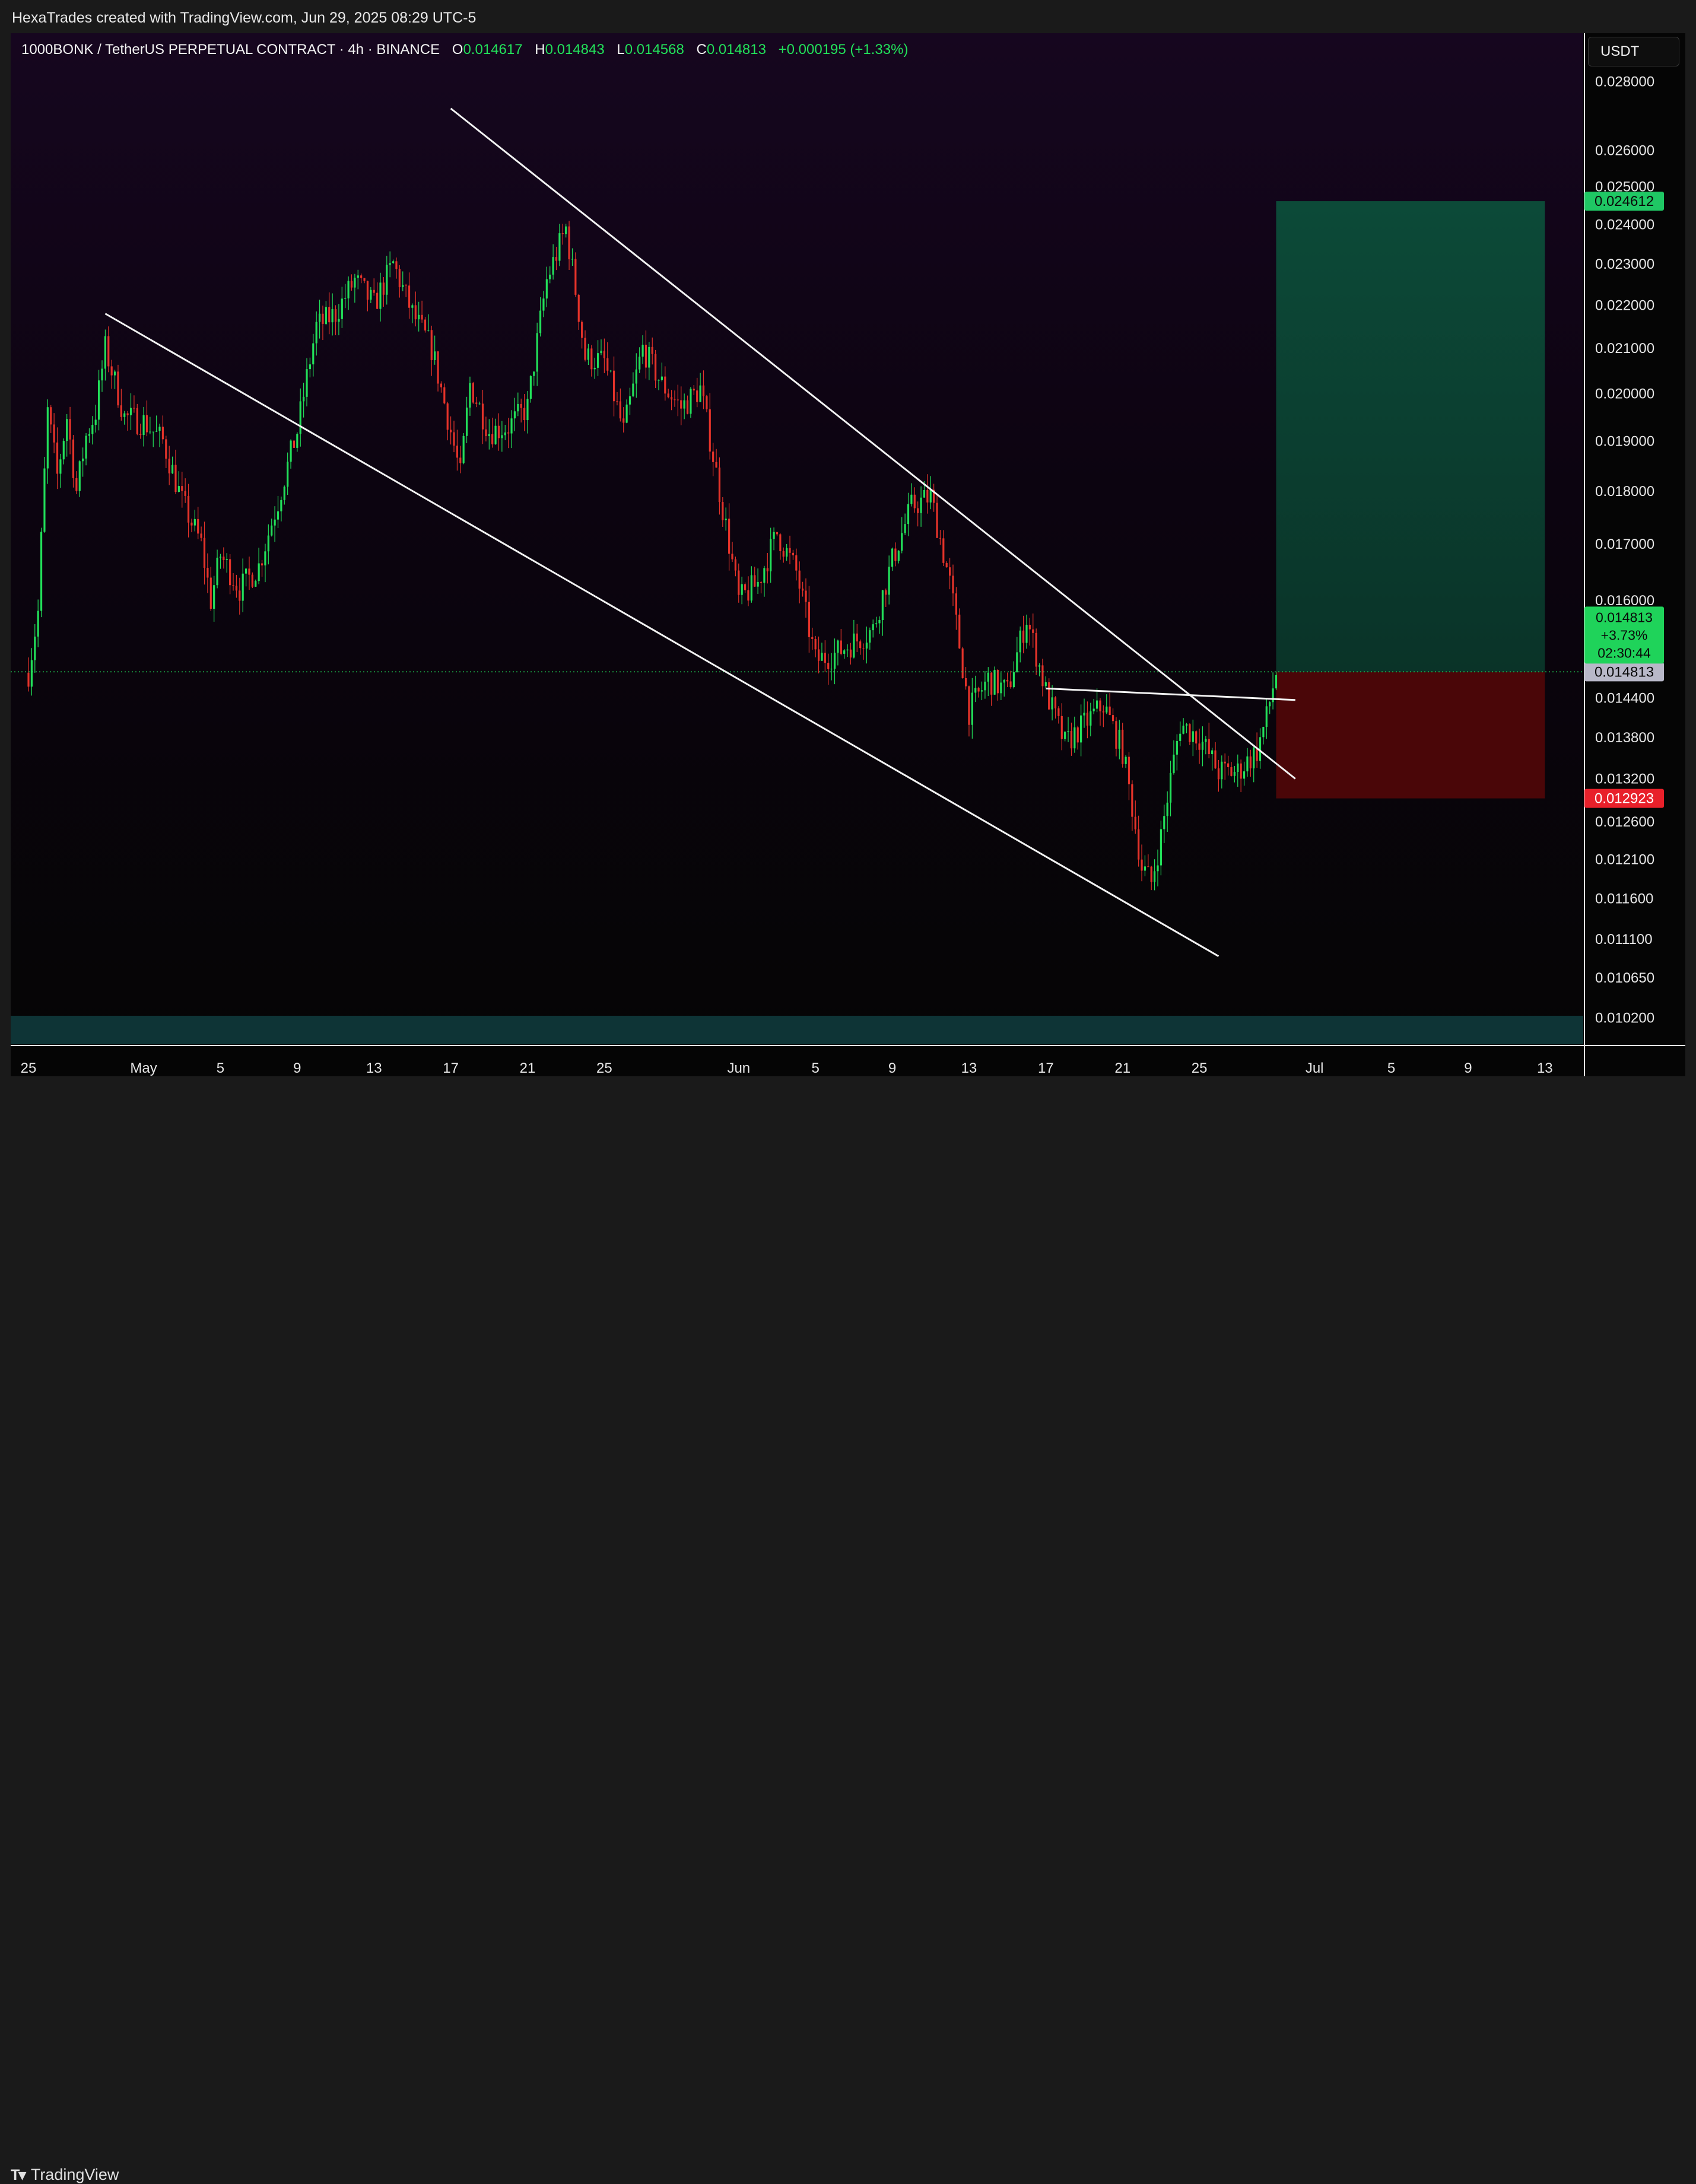  I want to click on target-zone, so click(1411, 436).